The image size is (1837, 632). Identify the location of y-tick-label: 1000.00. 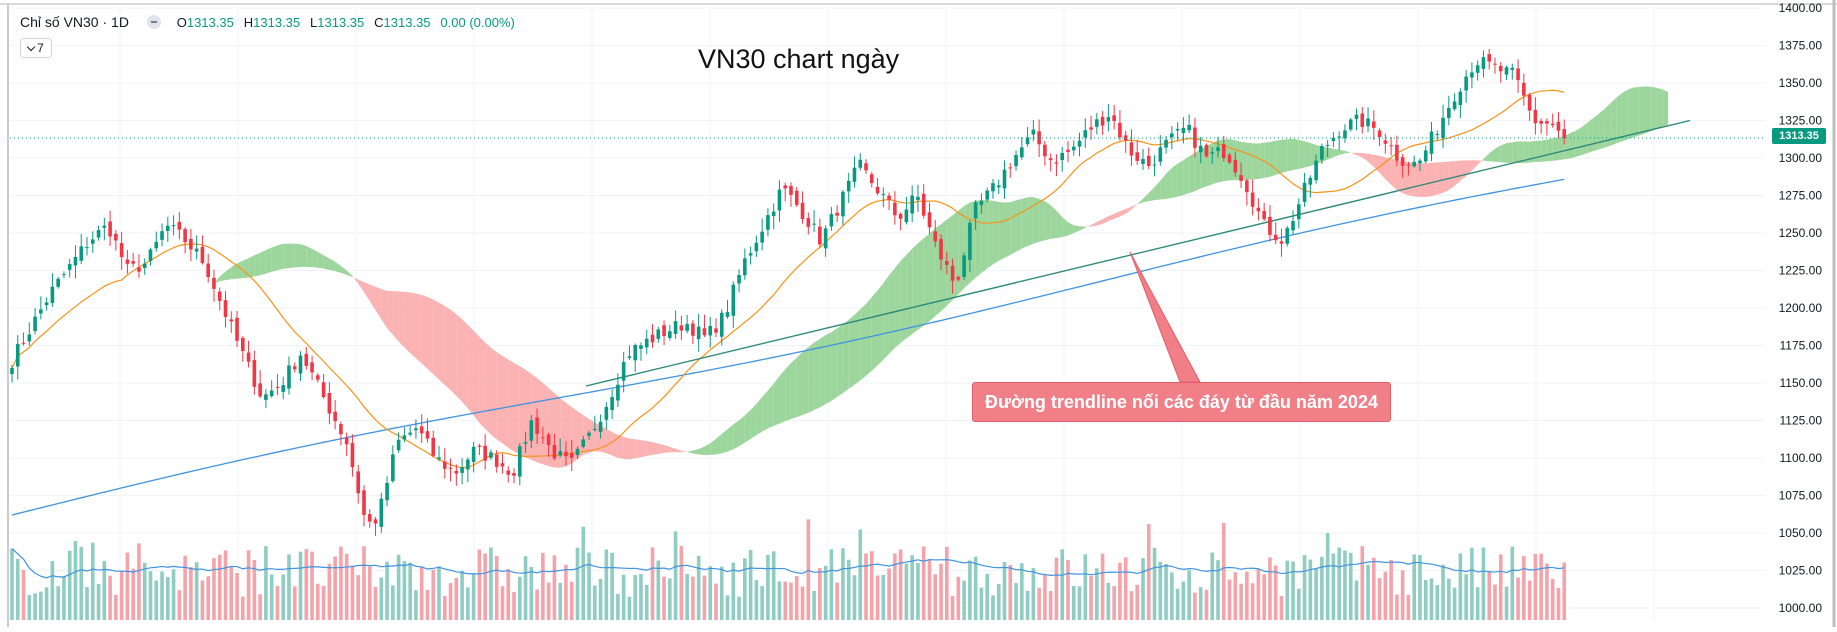
(1801, 608).